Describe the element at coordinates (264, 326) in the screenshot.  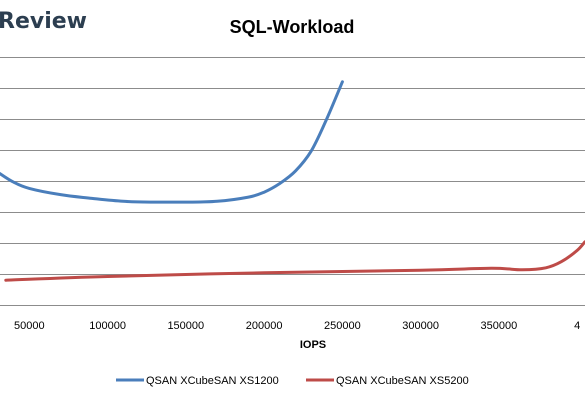
I see `x-tick-label: 200000` at that location.